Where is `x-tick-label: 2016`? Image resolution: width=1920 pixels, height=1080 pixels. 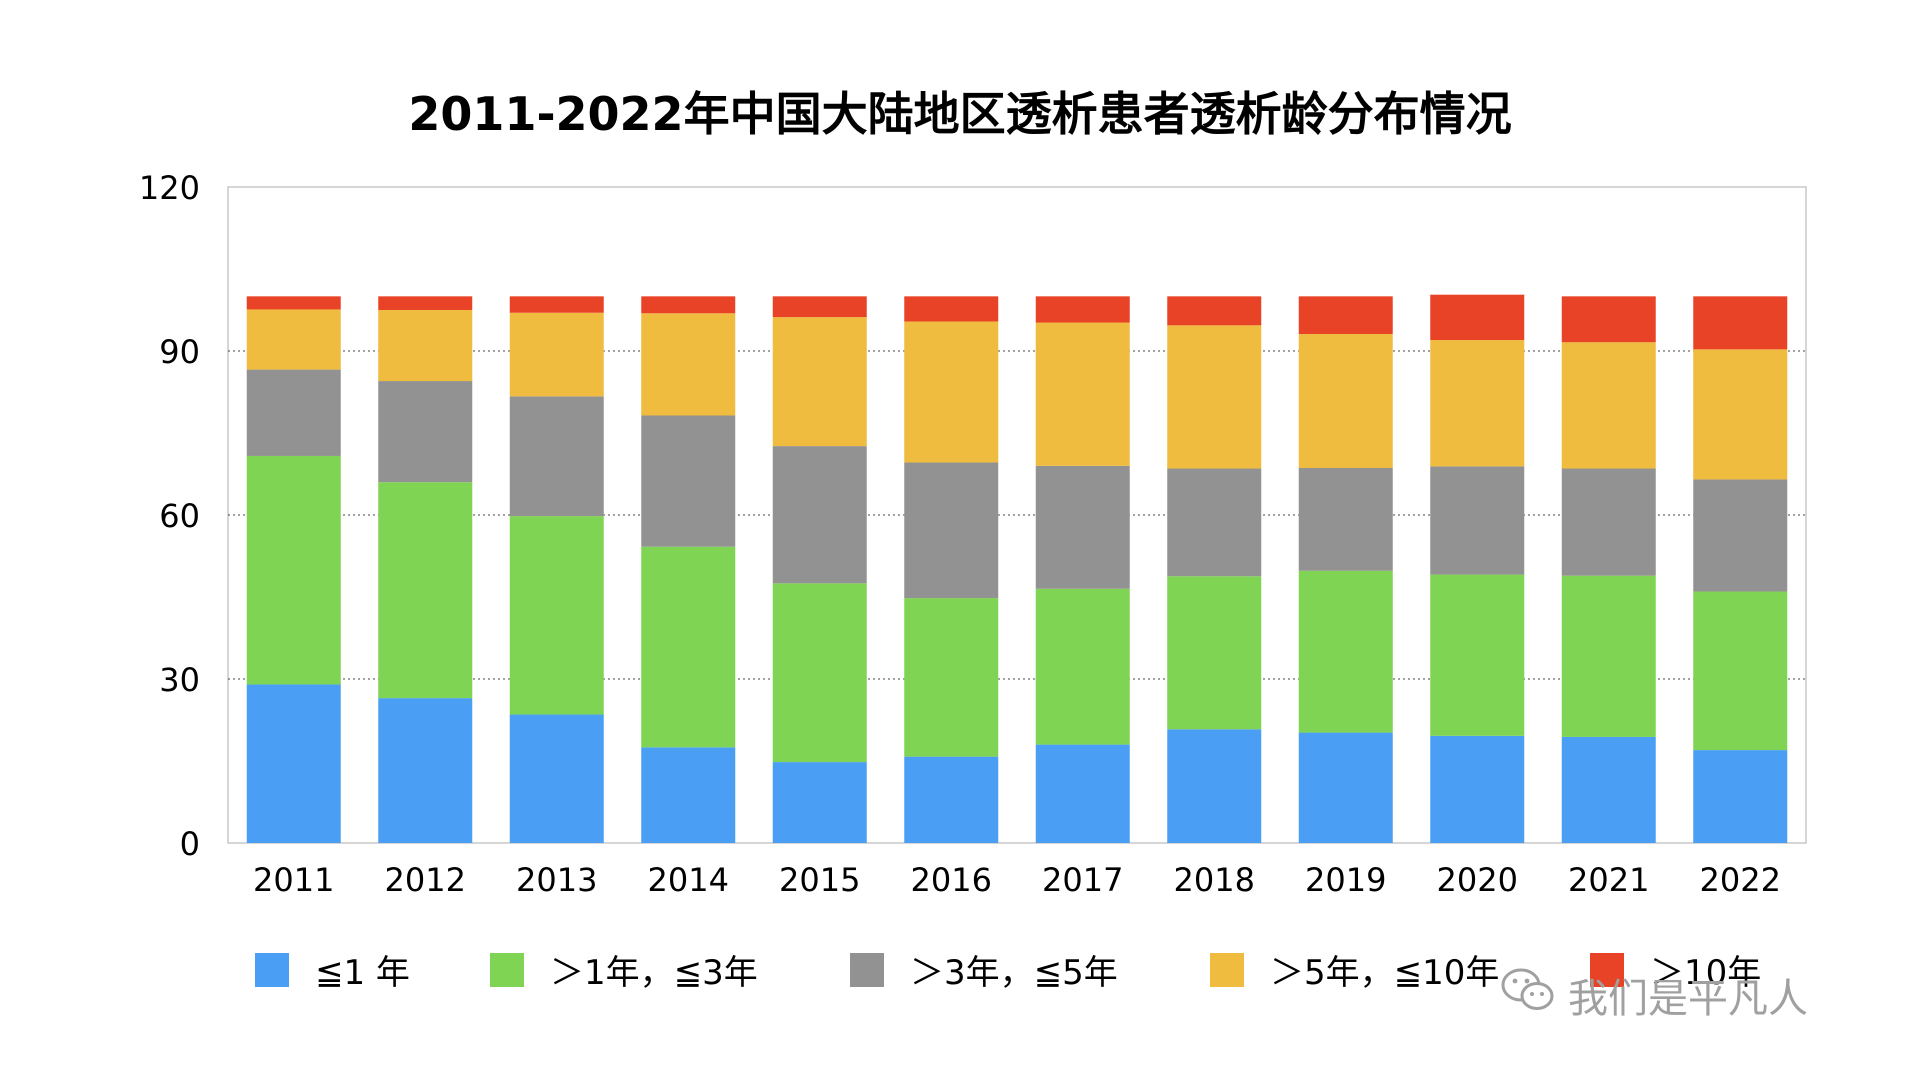
x-tick-label: 2016 is located at coordinates (951, 880).